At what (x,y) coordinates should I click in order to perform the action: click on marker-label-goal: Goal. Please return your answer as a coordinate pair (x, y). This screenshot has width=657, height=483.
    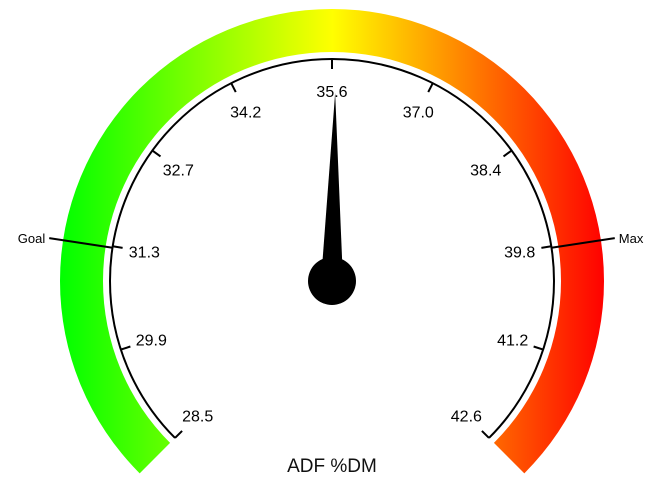
    Looking at the image, I should click on (32, 238).